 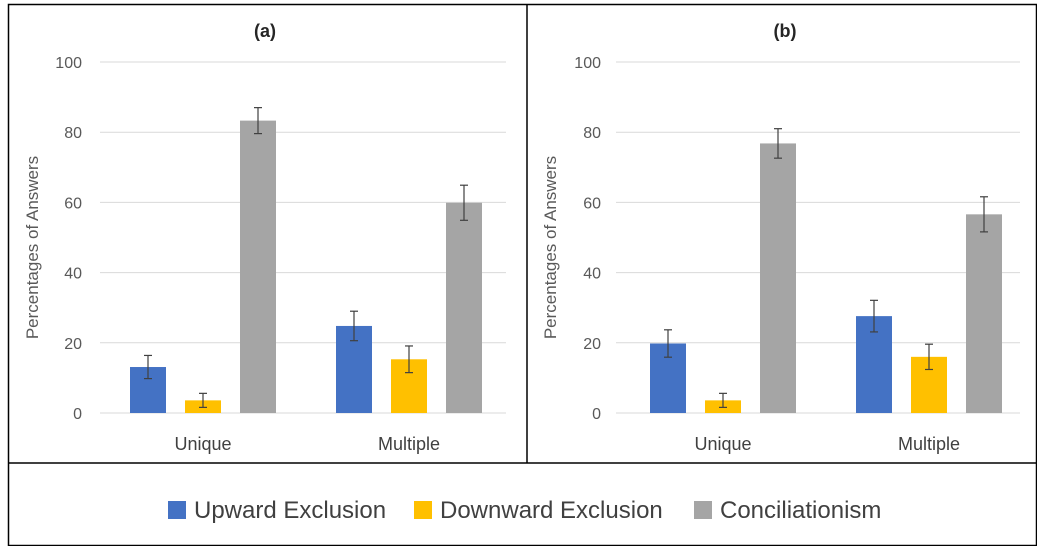 What do you see at coordinates (265, 31) in the screenshot?
I see `panel-title: (a)` at bounding box center [265, 31].